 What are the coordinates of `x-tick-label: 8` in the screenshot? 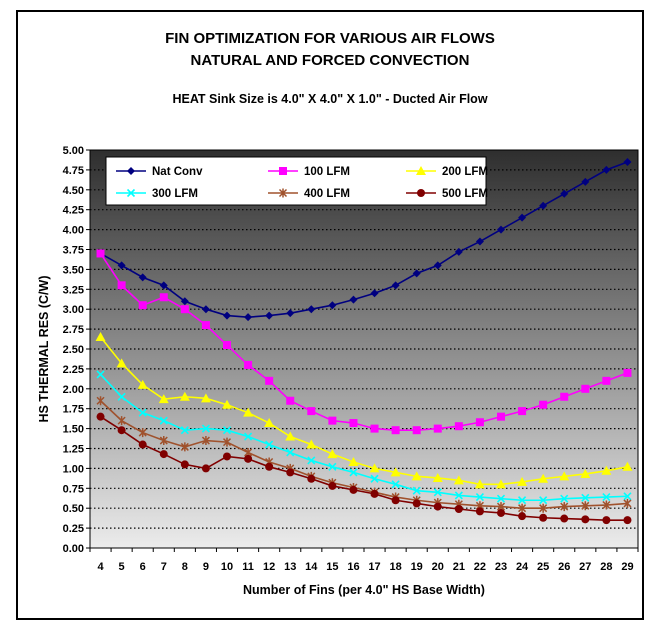 It's located at (185, 567).